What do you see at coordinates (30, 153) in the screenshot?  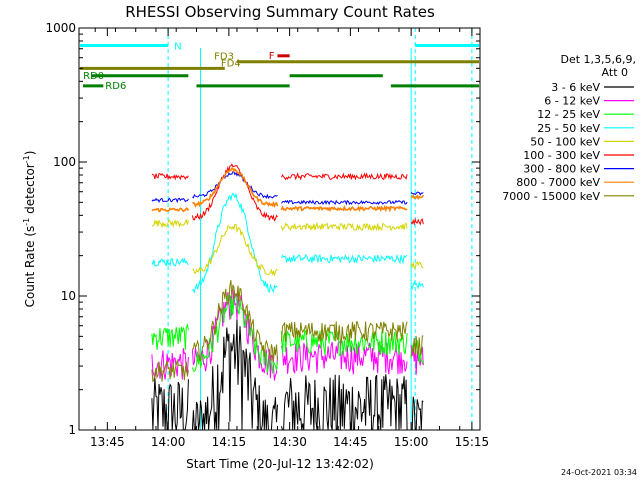 I see `y-axis-label-part: )` at bounding box center [30, 153].